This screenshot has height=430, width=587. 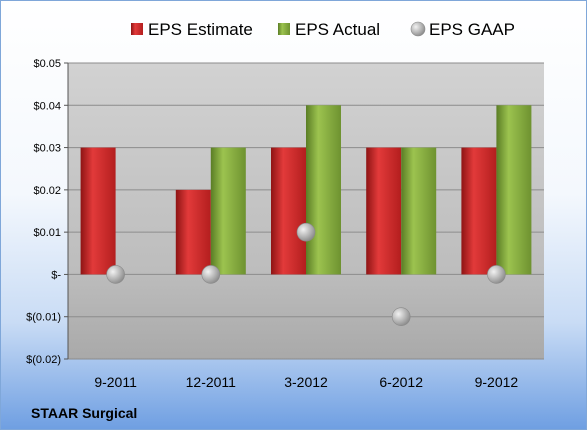 I want to click on legend-label: EPS Estimate, so click(x=200, y=29).